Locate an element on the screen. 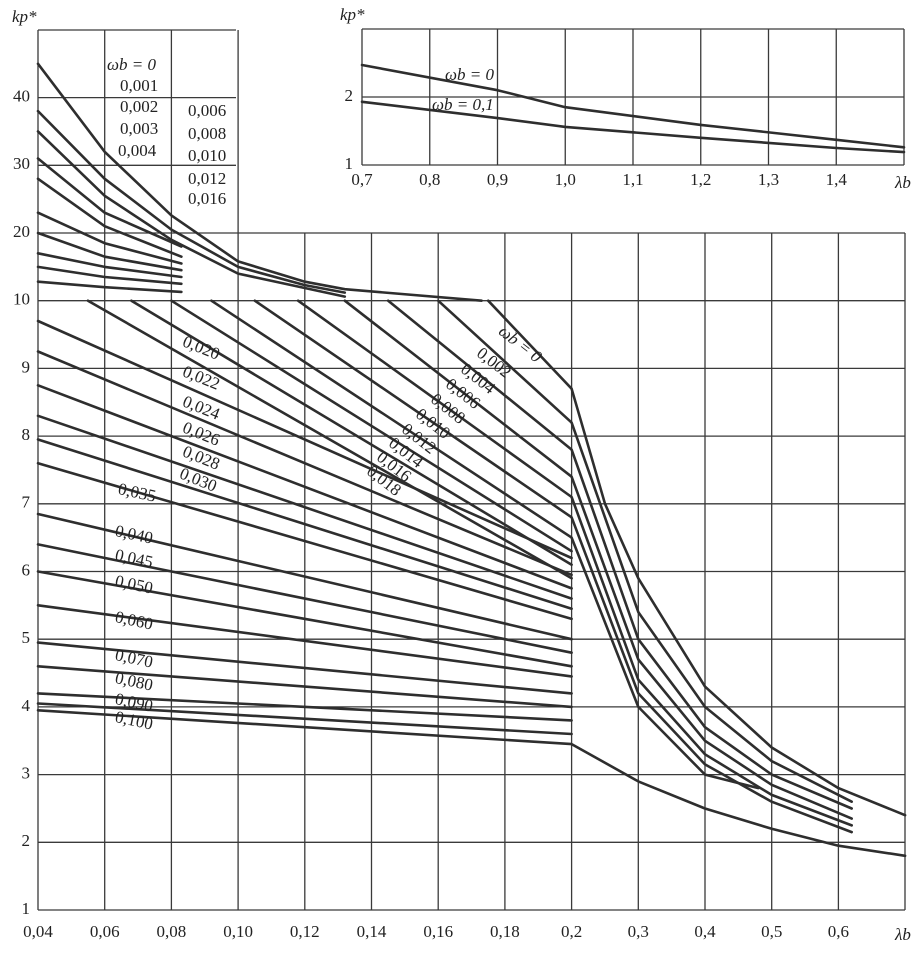 The image size is (923, 957). curve-label: 0,012 is located at coordinates (207, 178).